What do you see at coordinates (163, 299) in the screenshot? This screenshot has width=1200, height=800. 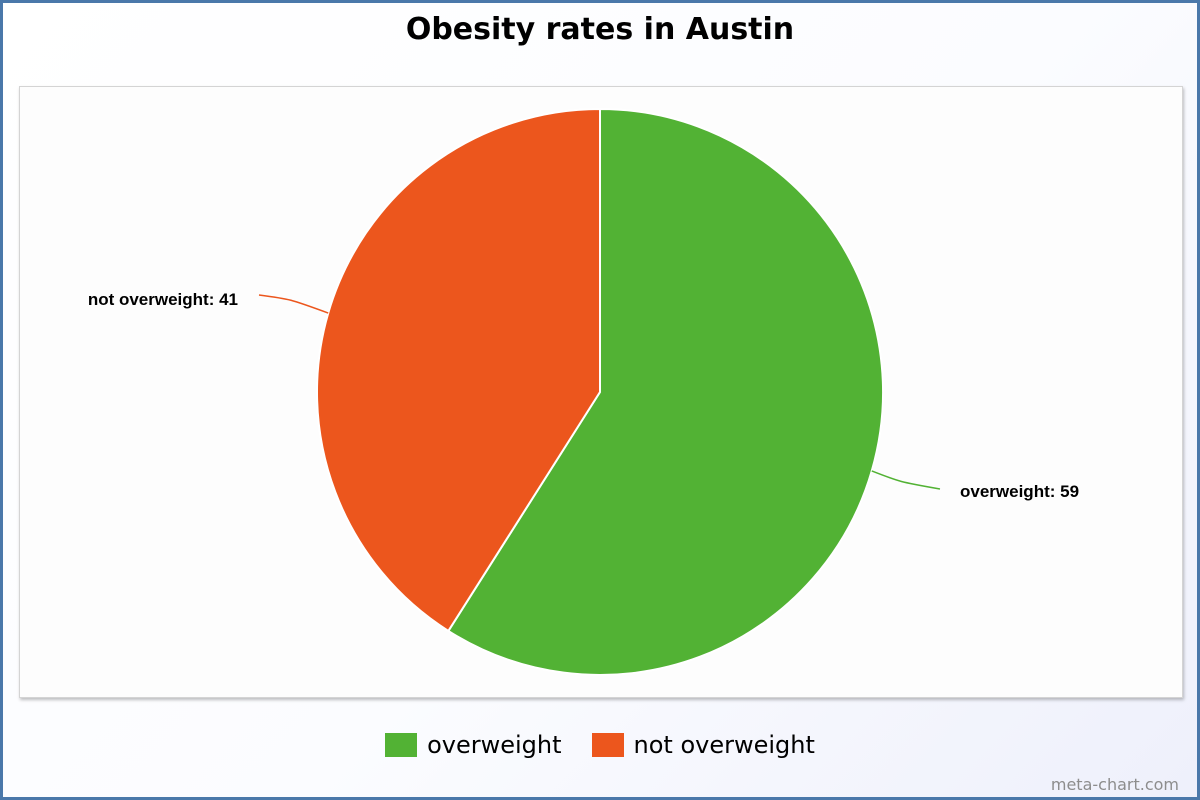 I see `data-label-not-overweight: not overweight: 41` at bounding box center [163, 299].